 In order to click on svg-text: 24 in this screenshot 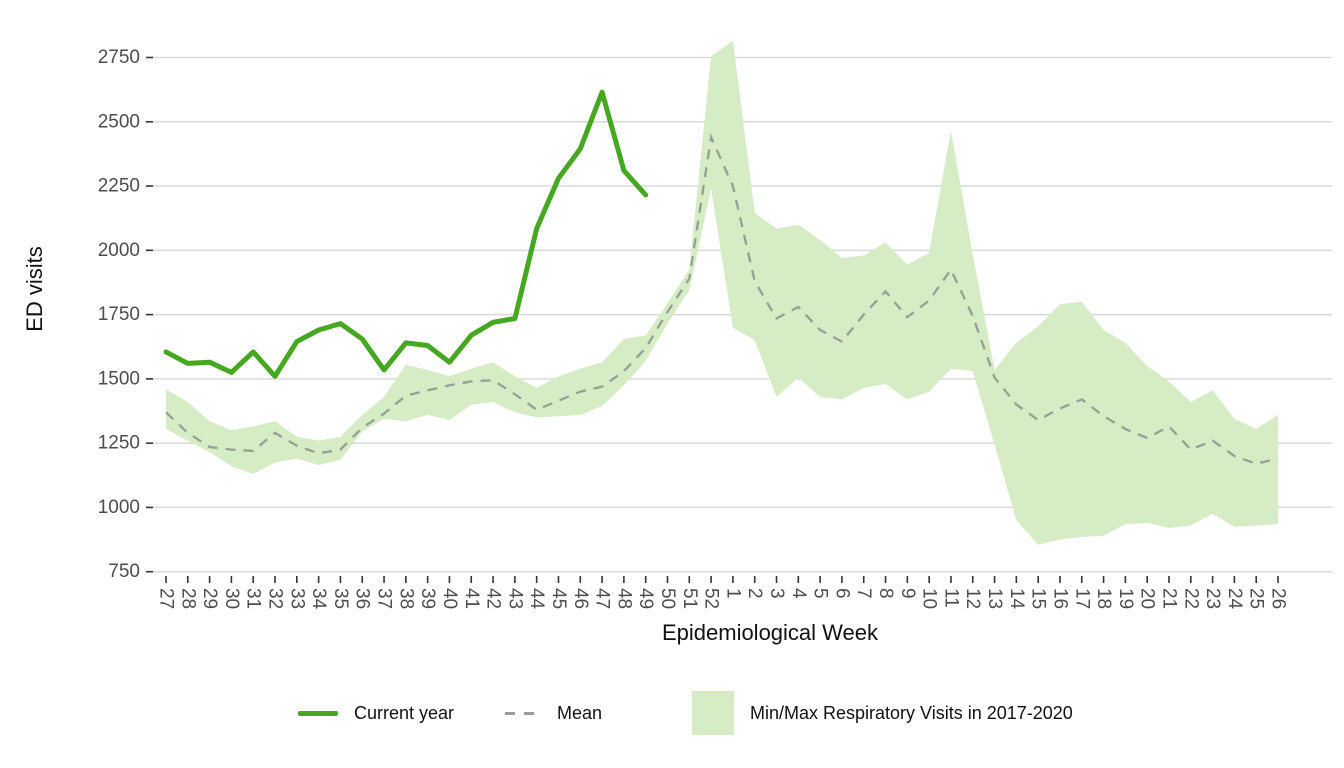, I will do `click(1234, 599)`.